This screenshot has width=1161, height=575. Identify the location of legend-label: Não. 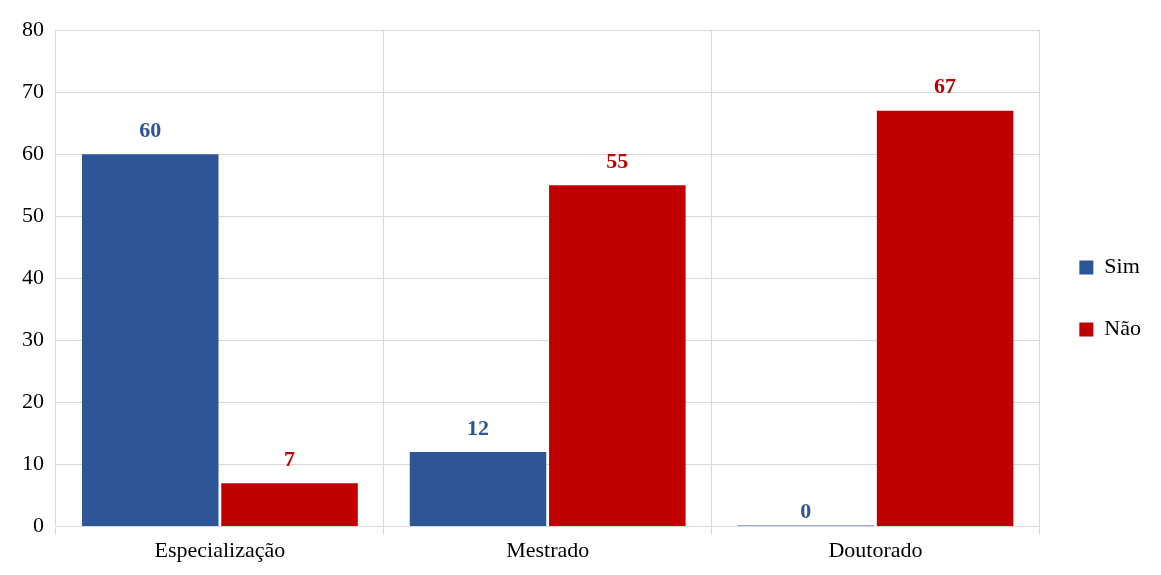
(1122, 328).